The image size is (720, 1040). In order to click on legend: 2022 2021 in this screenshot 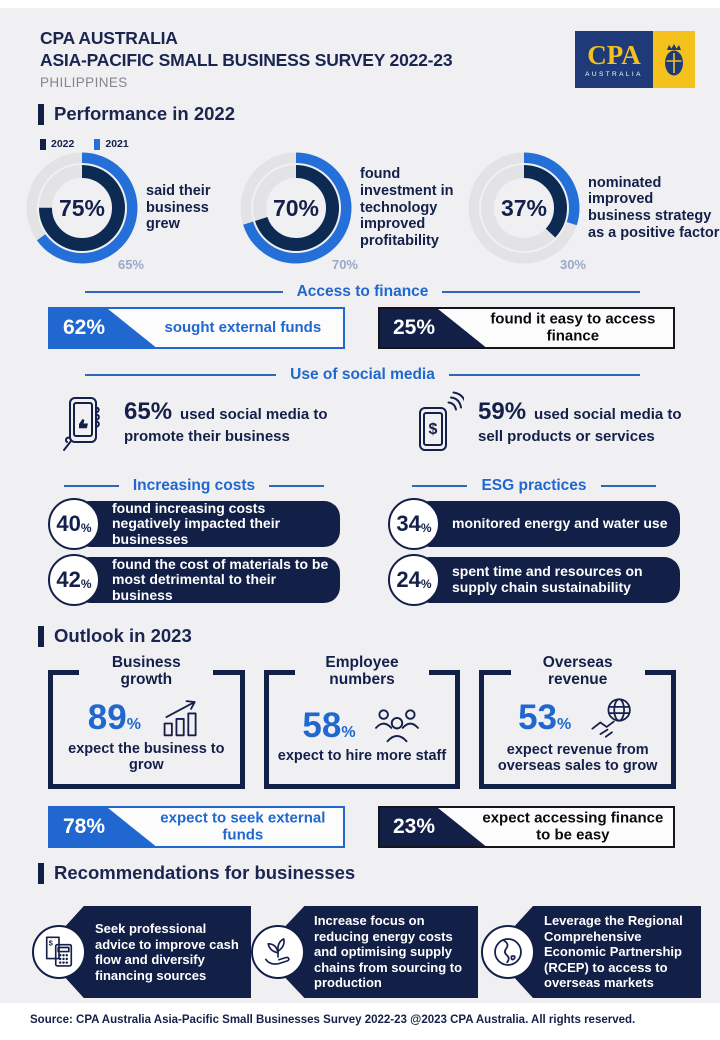, I will do `click(84, 144)`.